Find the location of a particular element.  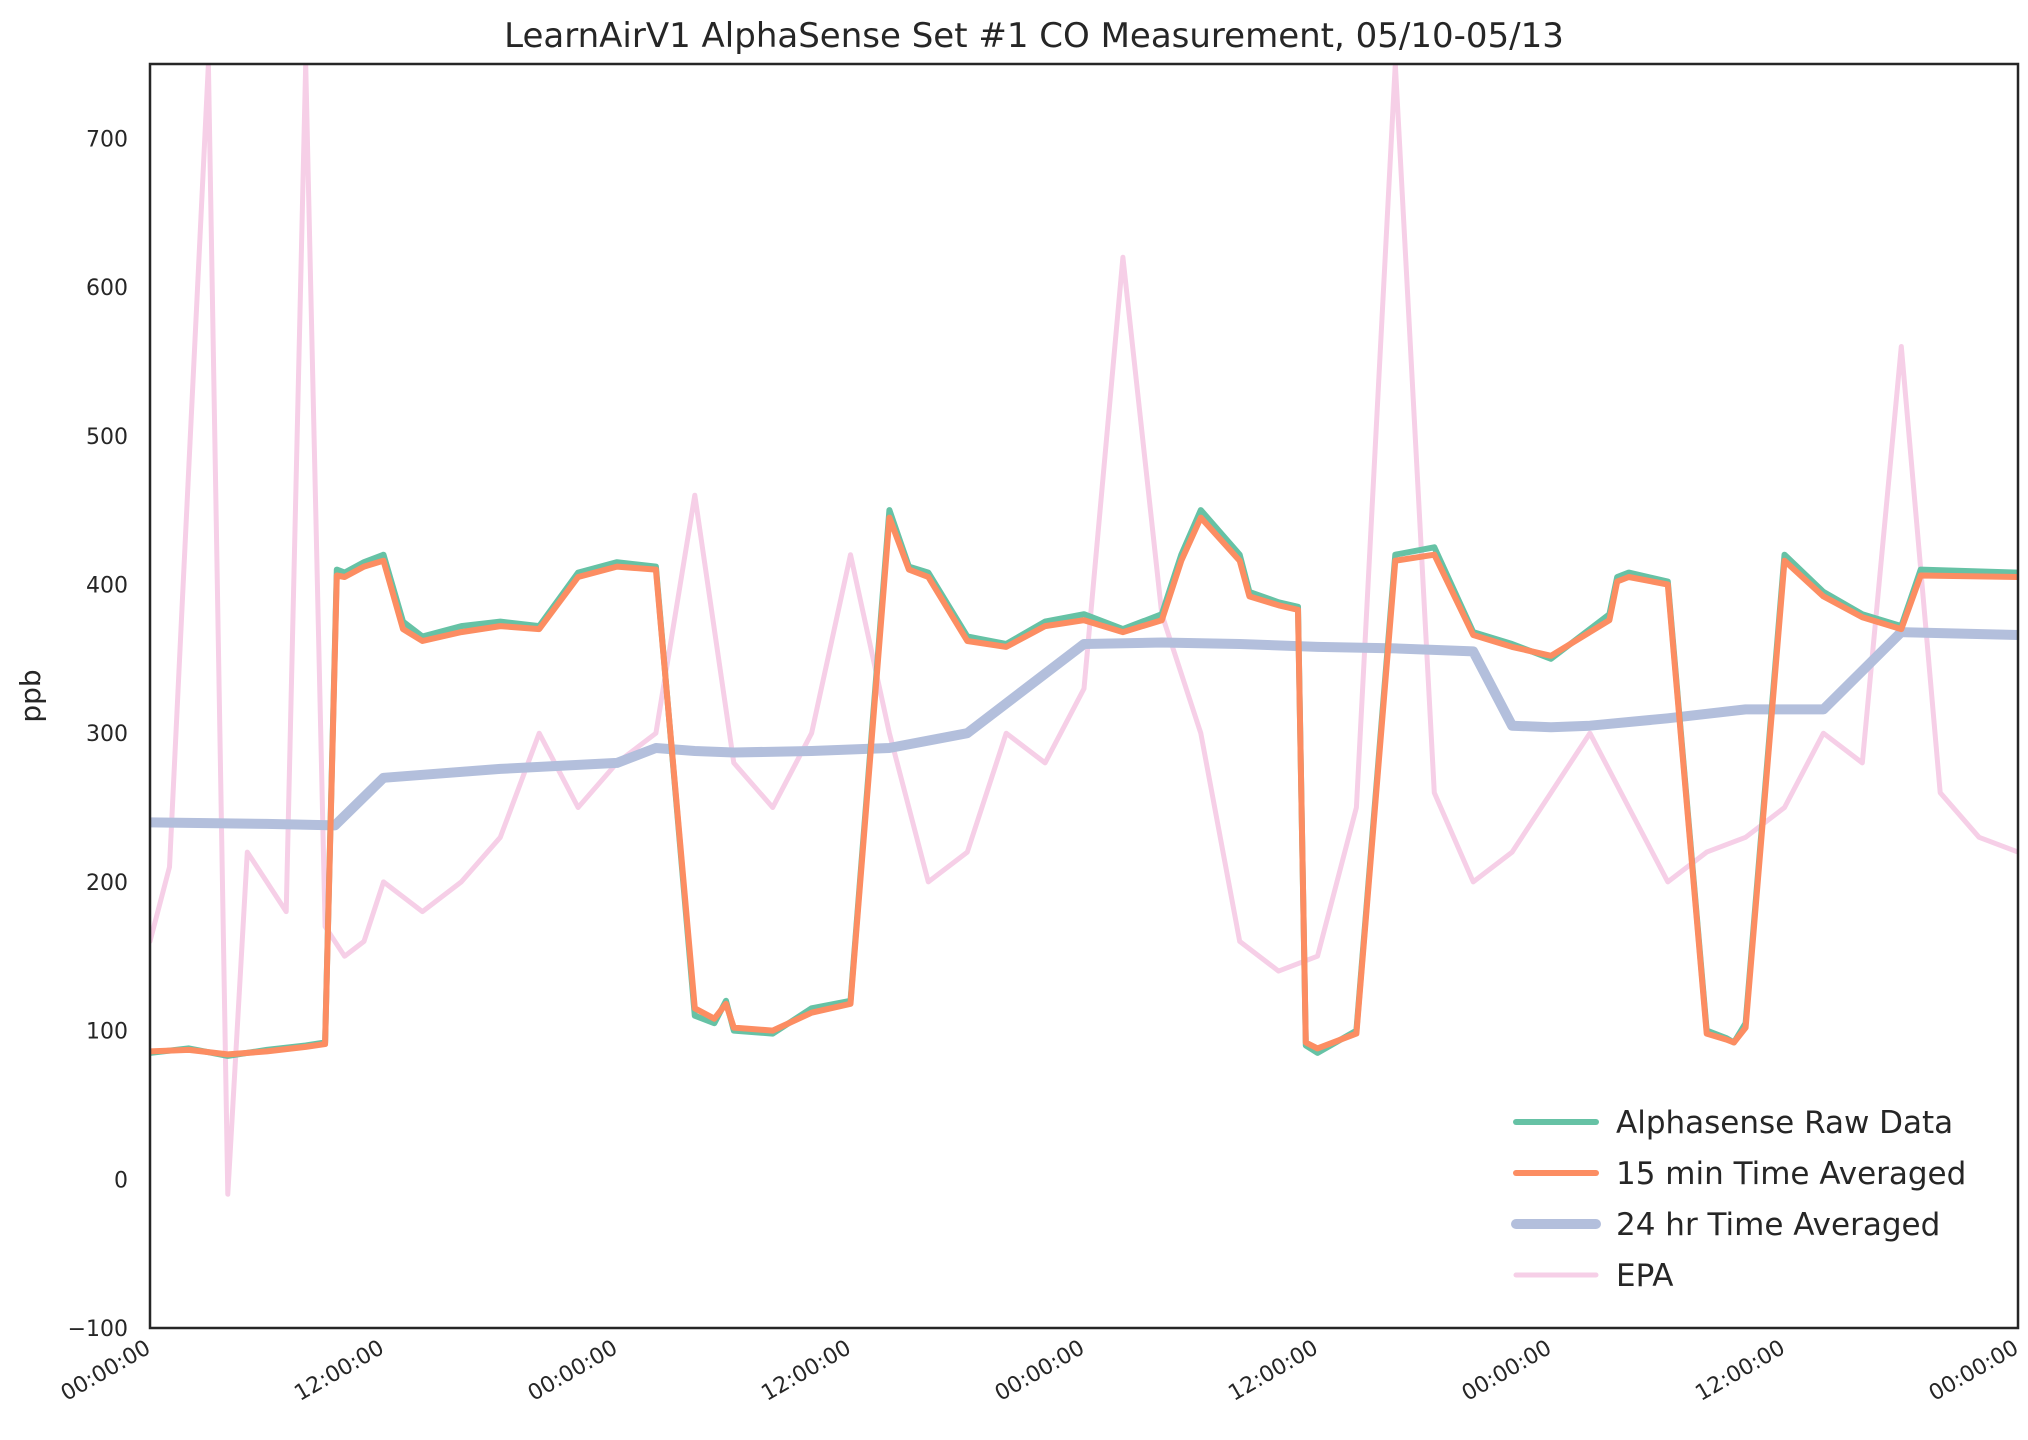

y-axis: −100 0 100 200 300 400 500 600 700 is located at coordinates (98, 734).